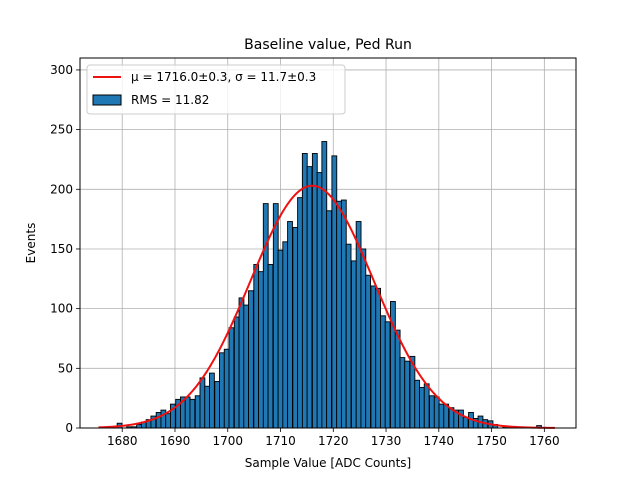  Describe the element at coordinates (65, 368) in the screenshot. I see `y-tick-label: 50` at that location.